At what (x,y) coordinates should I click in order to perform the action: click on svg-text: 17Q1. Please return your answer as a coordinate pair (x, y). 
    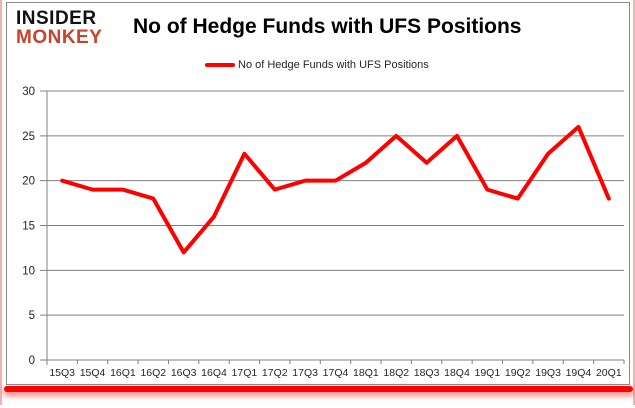
    Looking at the image, I should click on (245, 373).